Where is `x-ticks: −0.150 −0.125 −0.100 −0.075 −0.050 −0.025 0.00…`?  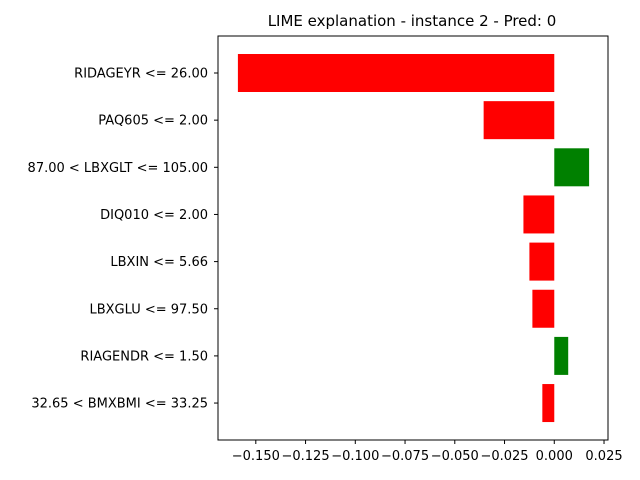 x-ticks: −0.150 −0.125 −0.100 −0.075 −0.050 −0.025 0.00… is located at coordinates (427, 452).